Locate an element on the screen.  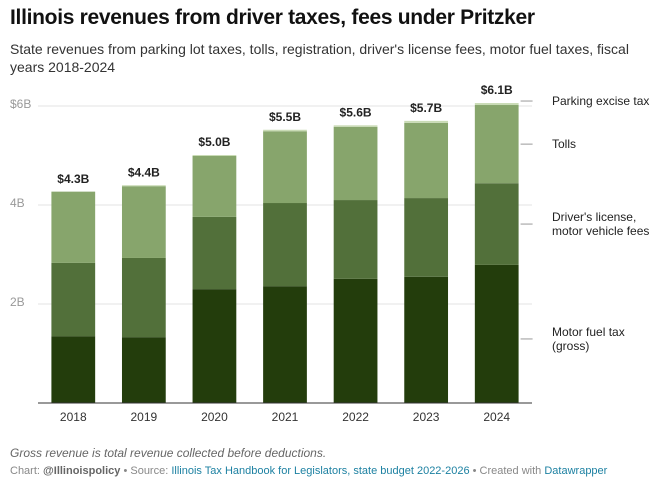
x-tick-label: 2020 is located at coordinates (214, 417).